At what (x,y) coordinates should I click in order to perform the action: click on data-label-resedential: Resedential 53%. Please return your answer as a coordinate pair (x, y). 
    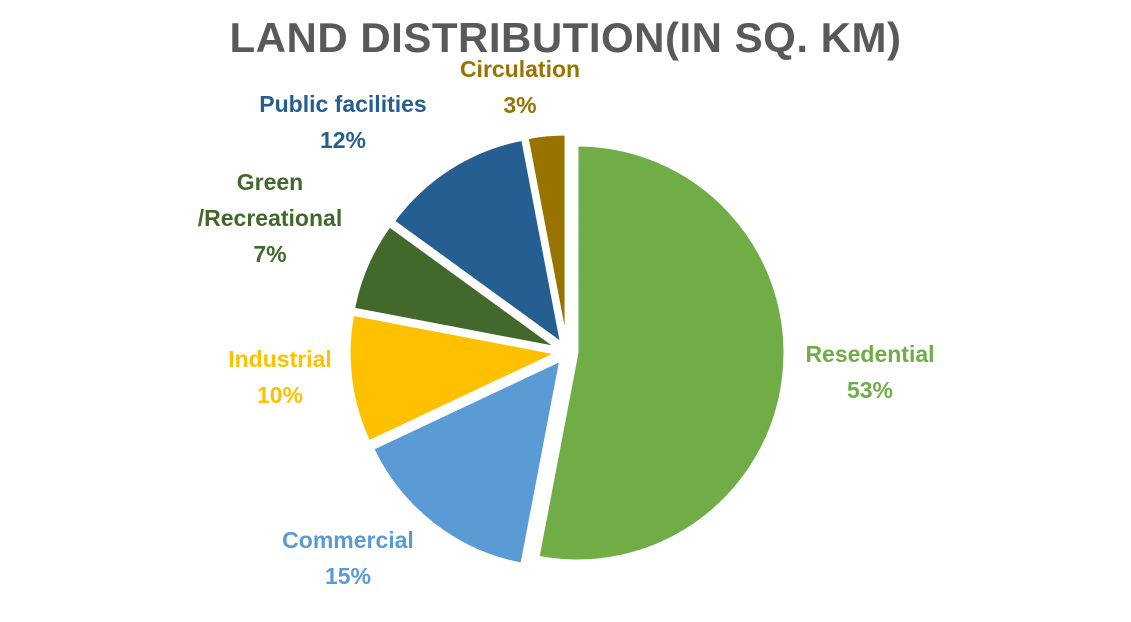
    Looking at the image, I should click on (869, 372).